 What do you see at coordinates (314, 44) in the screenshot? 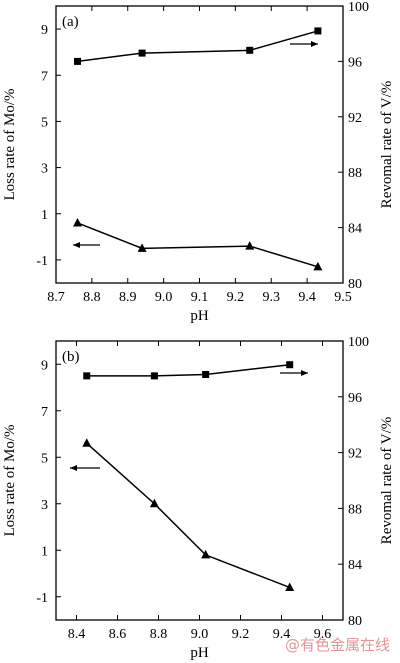
I see `panel-a-right-axis-arrow-head` at bounding box center [314, 44].